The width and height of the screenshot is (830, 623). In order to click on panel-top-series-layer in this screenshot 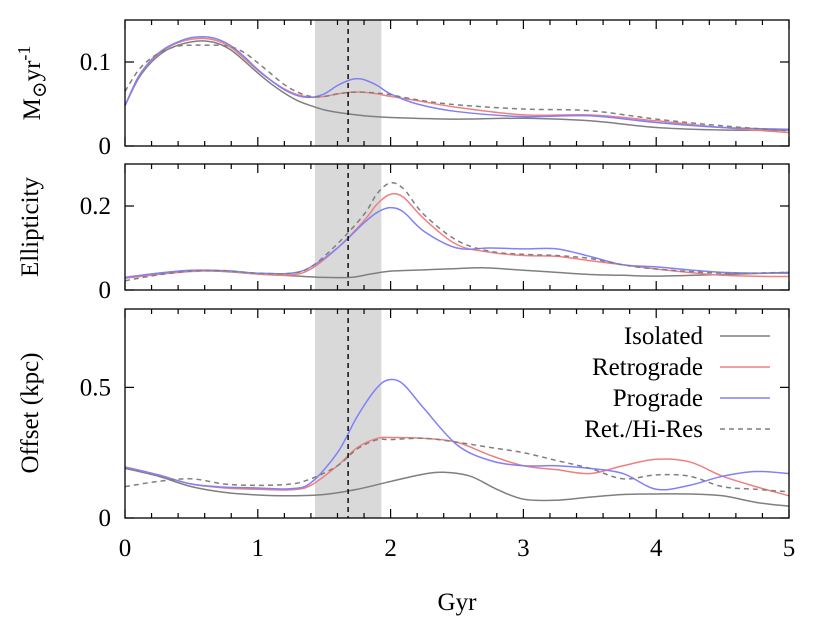, I will do `click(457, 84)`.